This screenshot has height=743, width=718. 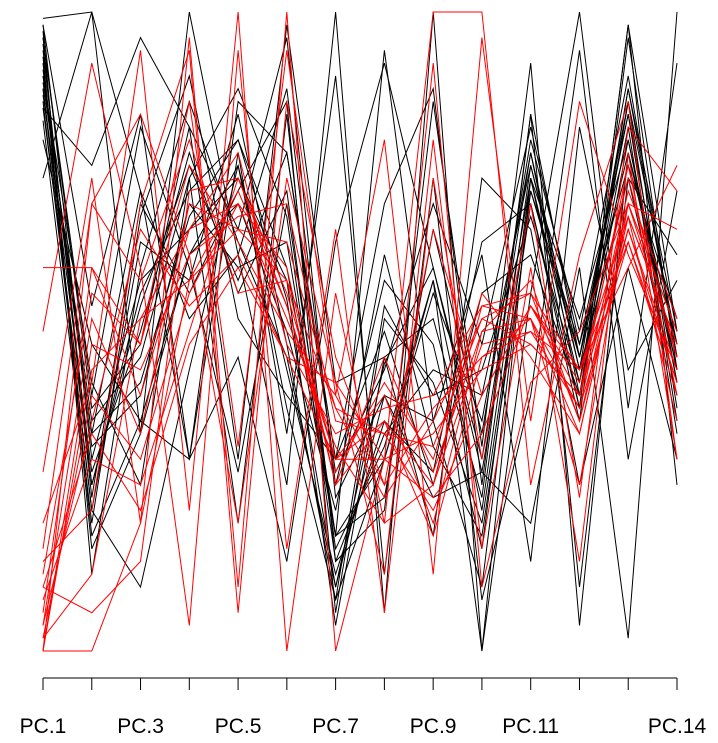 I want to click on x-tick-label: PC.5, so click(x=238, y=726).